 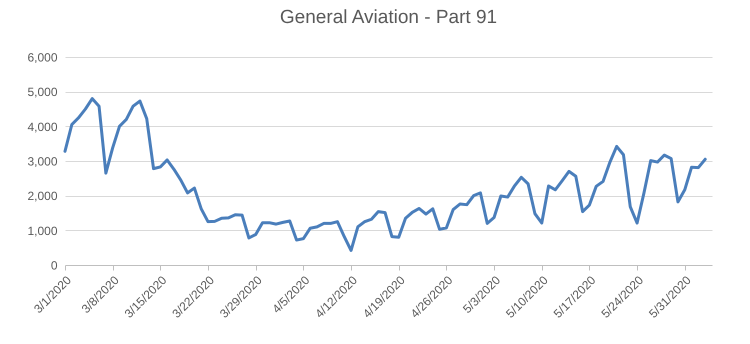 What do you see at coordinates (54, 265) in the screenshot?
I see `y-tick-label: 0` at bounding box center [54, 265].